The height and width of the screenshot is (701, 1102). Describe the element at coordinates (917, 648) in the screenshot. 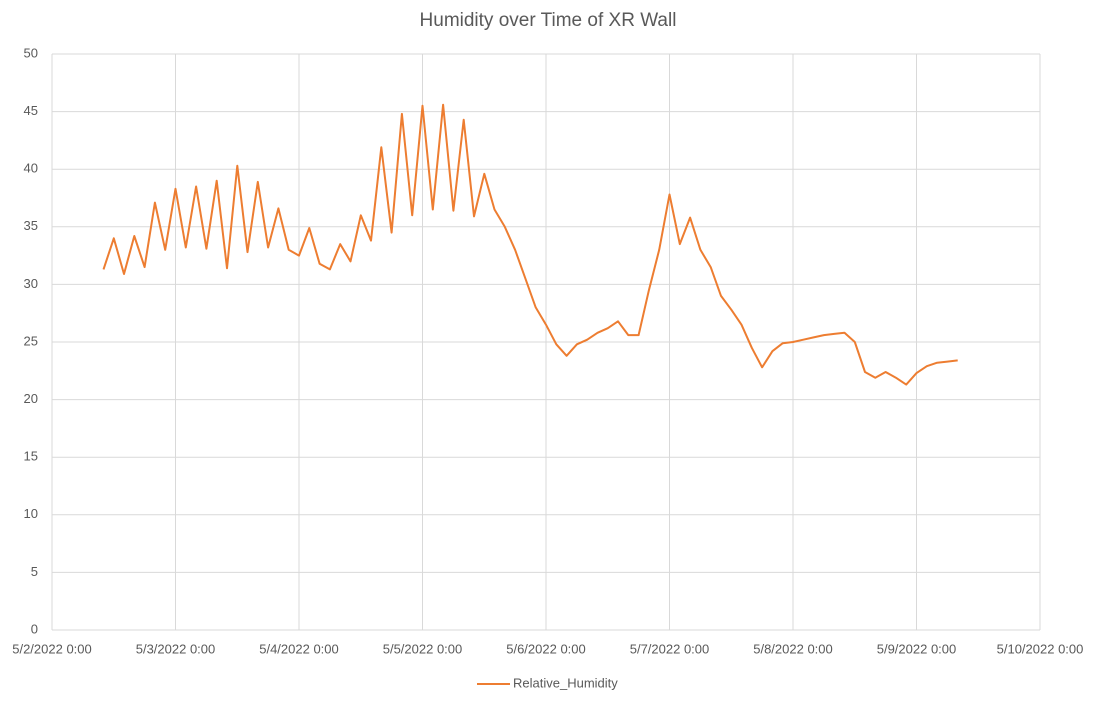

I see `x-tick-label: 5/9/2022 0:00` at that location.